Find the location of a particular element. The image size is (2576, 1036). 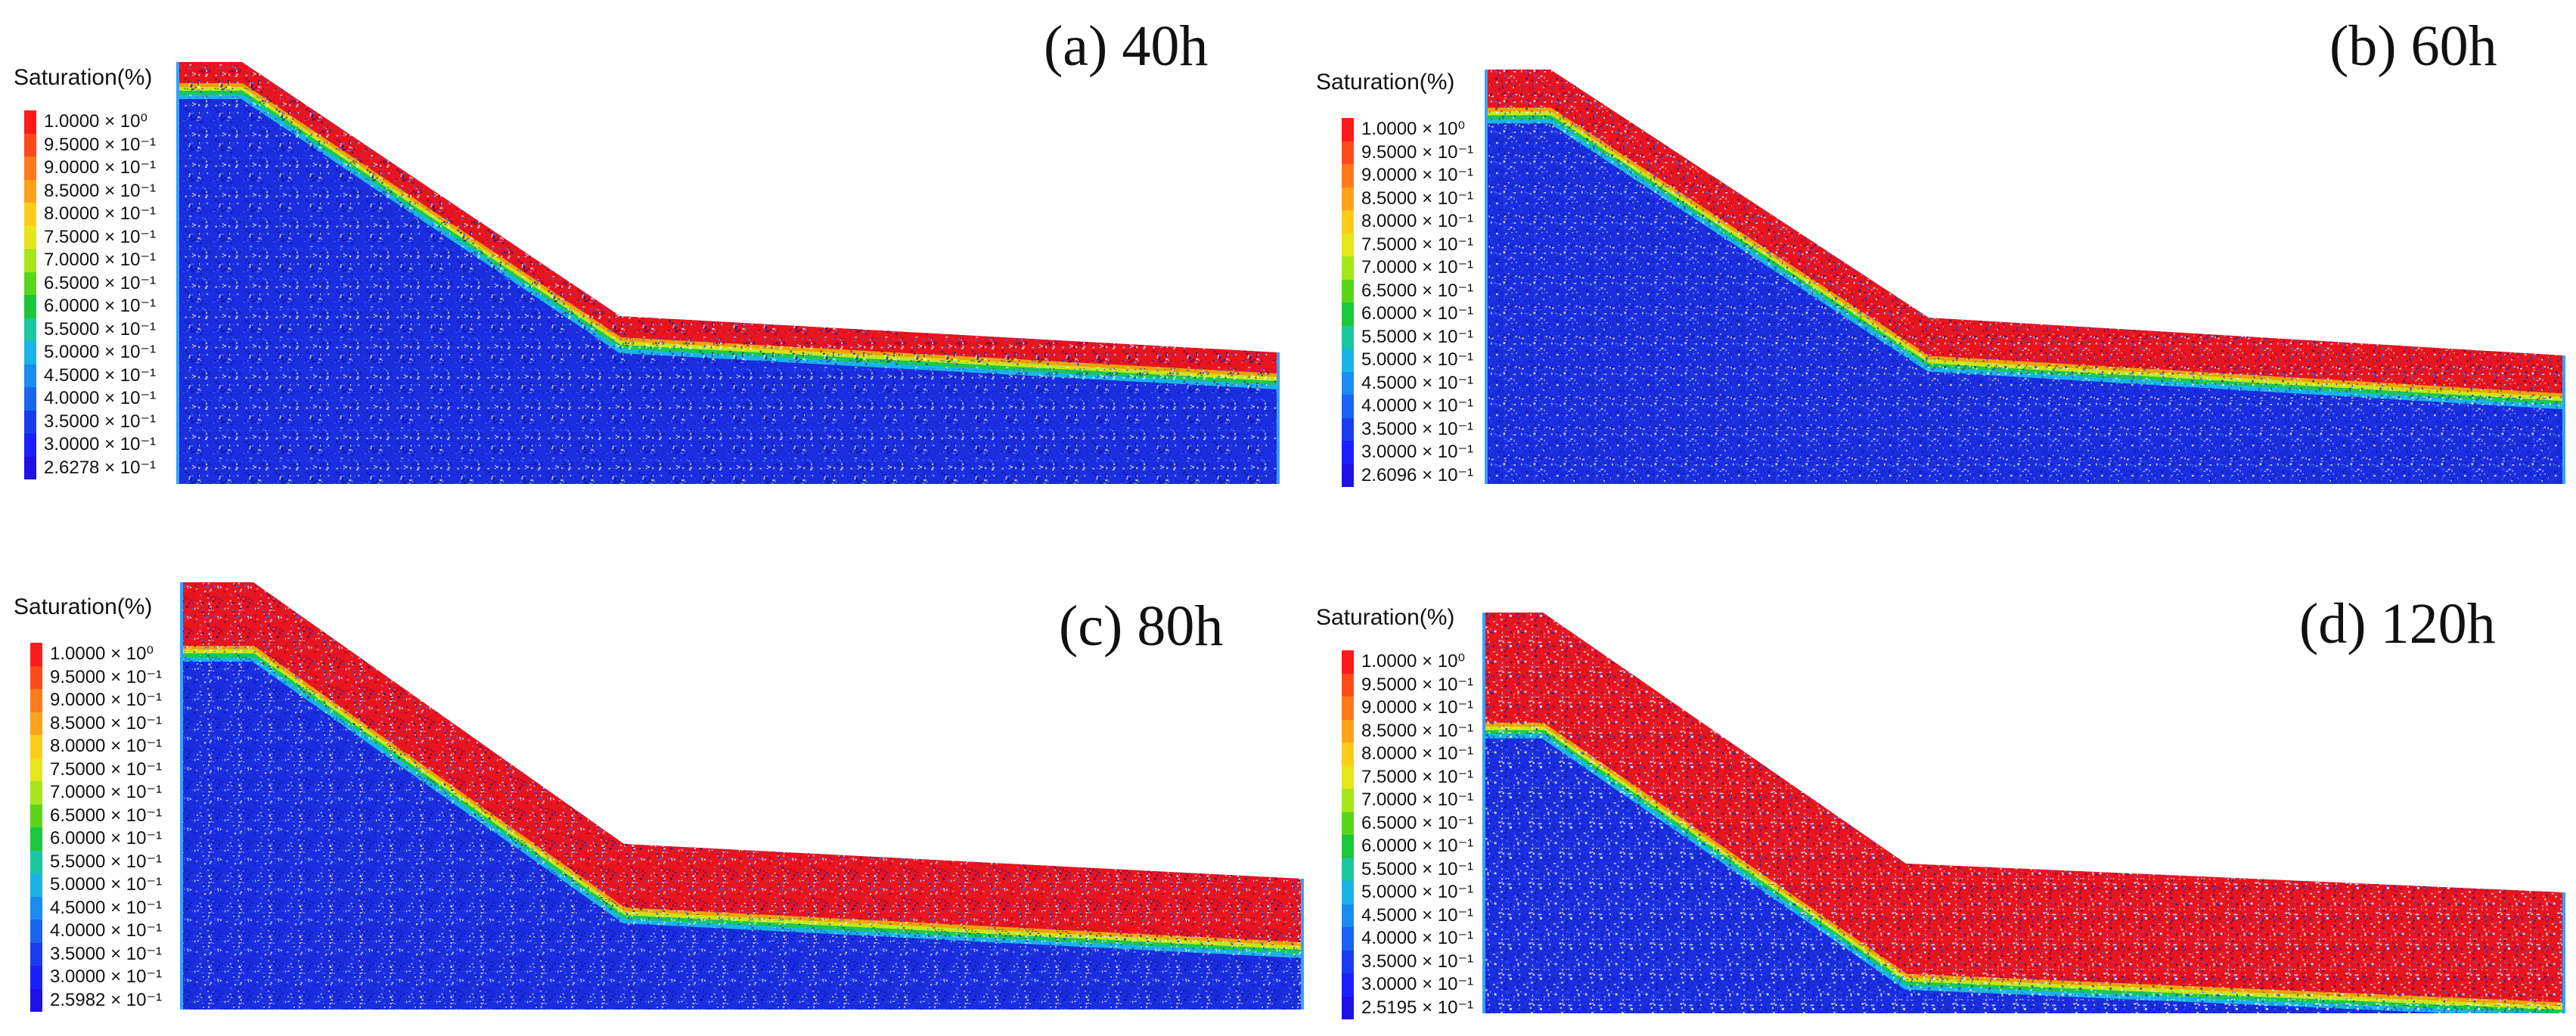

colorbar-tick-label: 7.0000 × 10⁻¹ is located at coordinates (100, 260).